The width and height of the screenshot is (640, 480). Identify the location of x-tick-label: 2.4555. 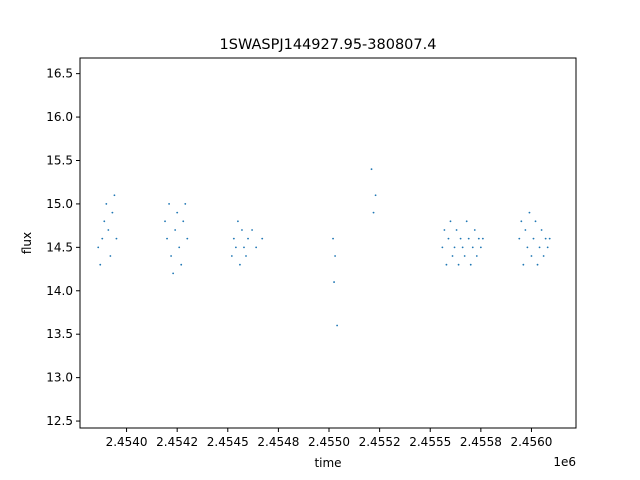
(430, 442).